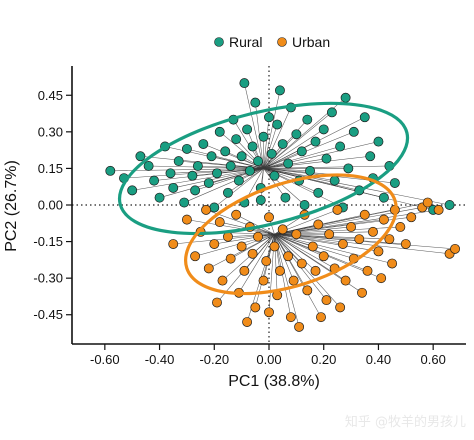 The height and width of the screenshot is (440, 474). I want to click on y-tick-label-0: 0.45, so click(50, 95).